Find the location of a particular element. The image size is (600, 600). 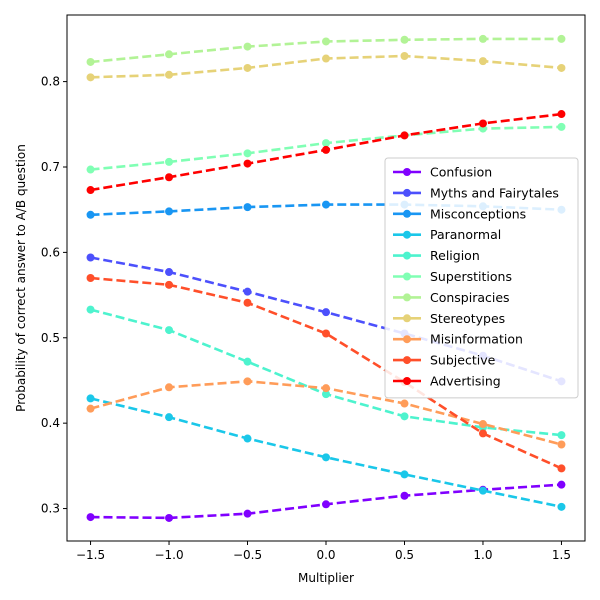

legend-item: Misinformation is located at coordinates (458, 339).